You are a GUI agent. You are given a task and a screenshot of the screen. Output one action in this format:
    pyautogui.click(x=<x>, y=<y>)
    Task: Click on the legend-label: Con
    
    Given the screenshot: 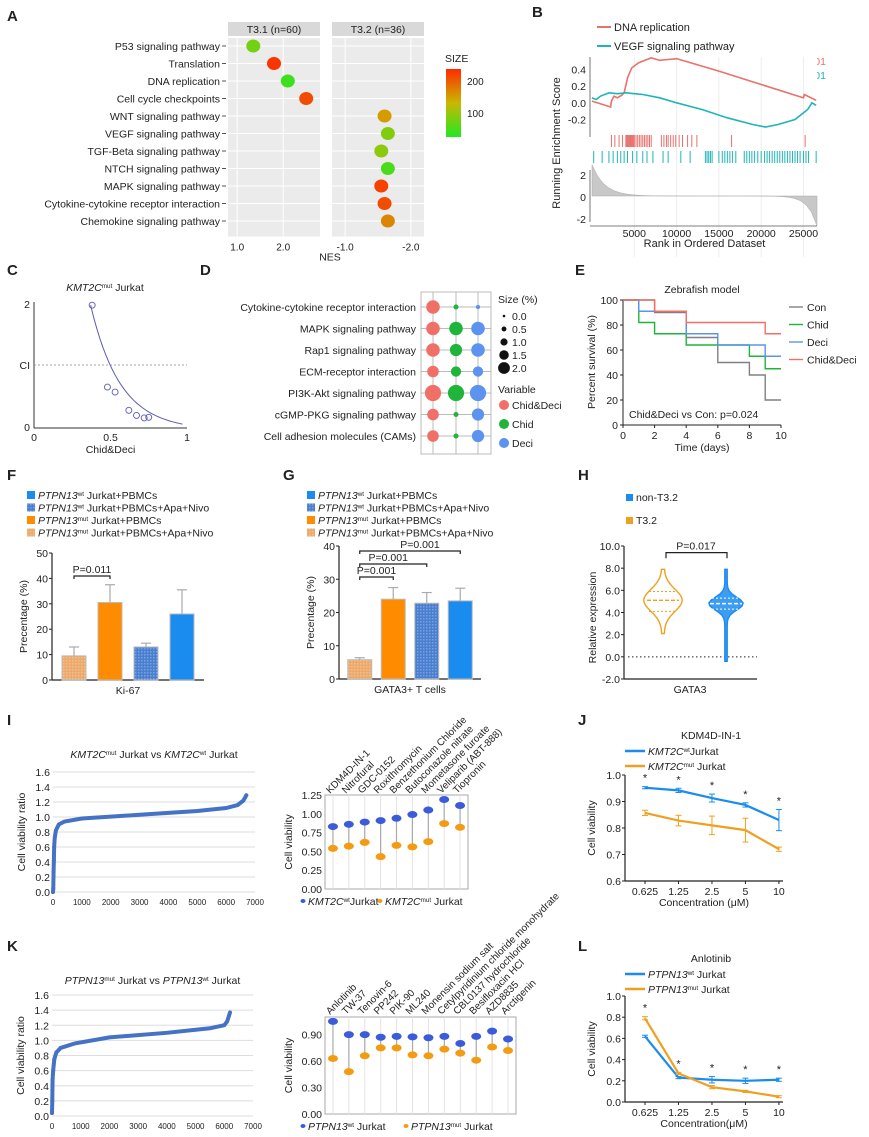 What is the action you would take?
    pyautogui.click(x=816, y=308)
    